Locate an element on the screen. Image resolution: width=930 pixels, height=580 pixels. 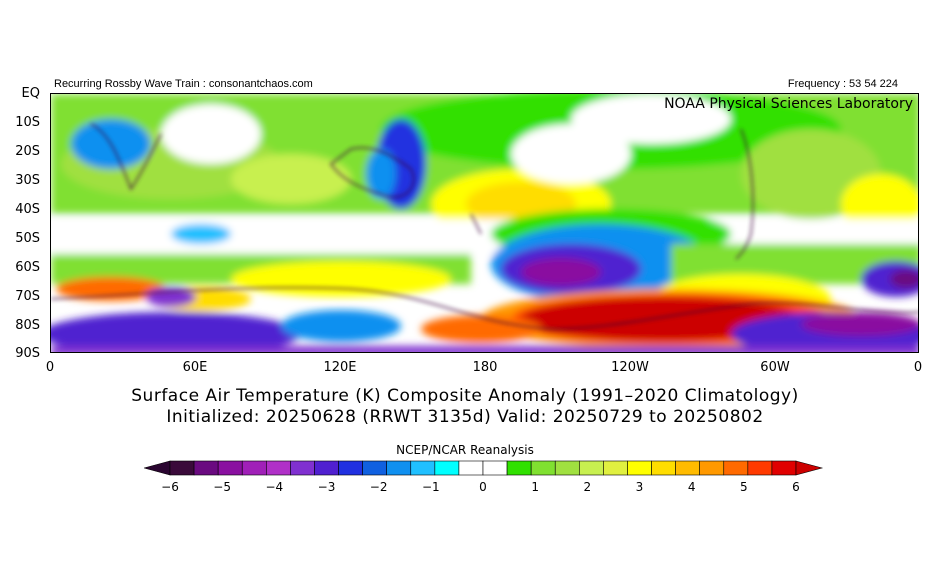
data-source-credit: NCEP/NCAR Reanalysis is located at coordinates (465, 450).